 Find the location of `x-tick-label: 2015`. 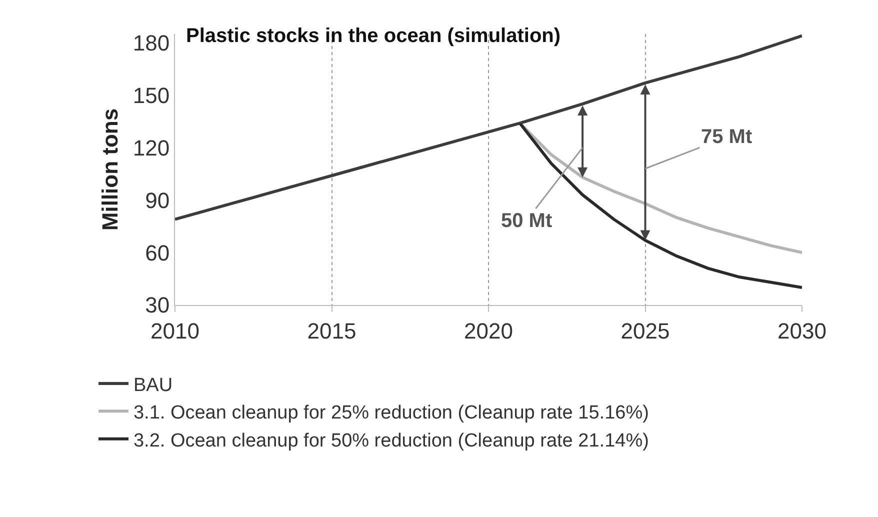

x-tick-label: 2015 is located at coordinates (331, 331).